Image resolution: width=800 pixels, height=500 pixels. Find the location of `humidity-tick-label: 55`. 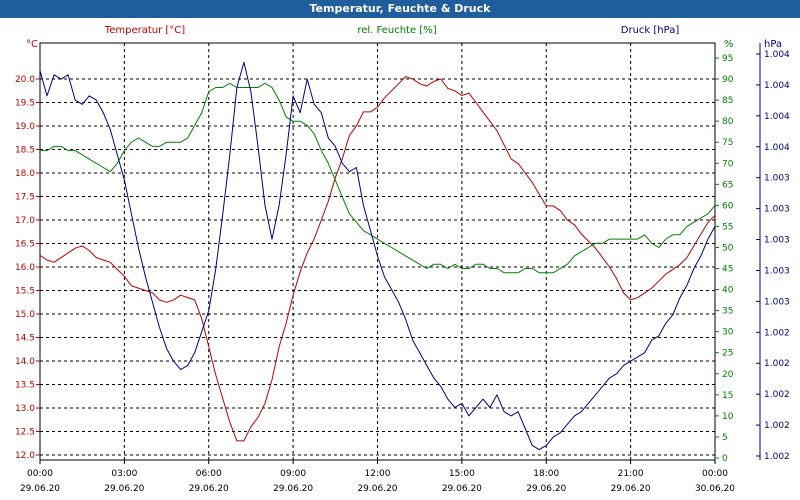

humidity-tick-label: 55 is located at coordinates (727, 227).